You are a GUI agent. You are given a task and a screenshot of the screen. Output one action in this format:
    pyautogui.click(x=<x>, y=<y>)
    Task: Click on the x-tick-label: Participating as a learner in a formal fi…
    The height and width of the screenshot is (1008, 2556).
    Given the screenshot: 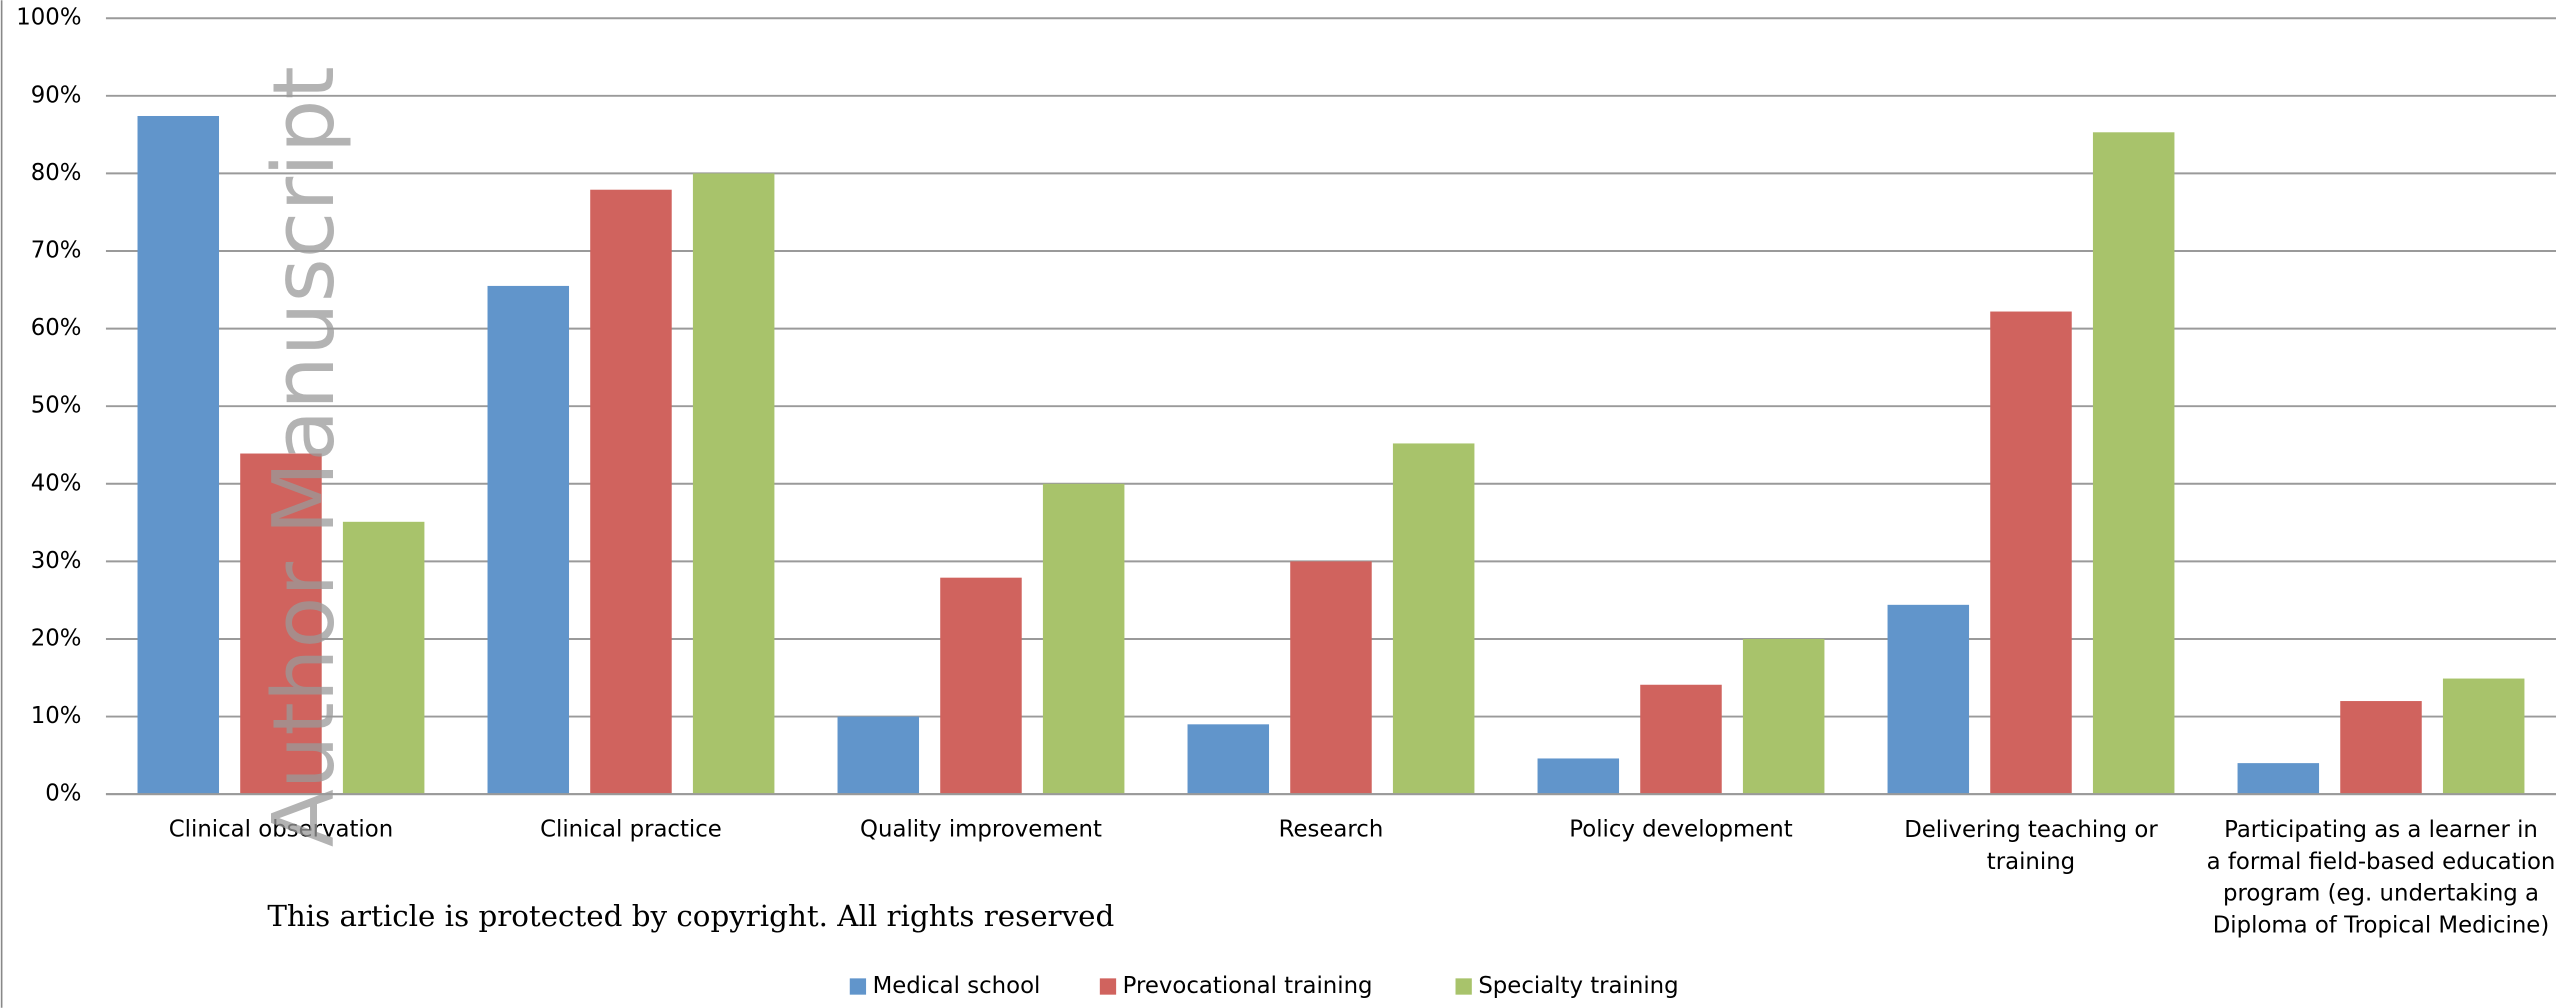 What is the action you would take?
    pyautogui.click(x=2381, y=877)
    